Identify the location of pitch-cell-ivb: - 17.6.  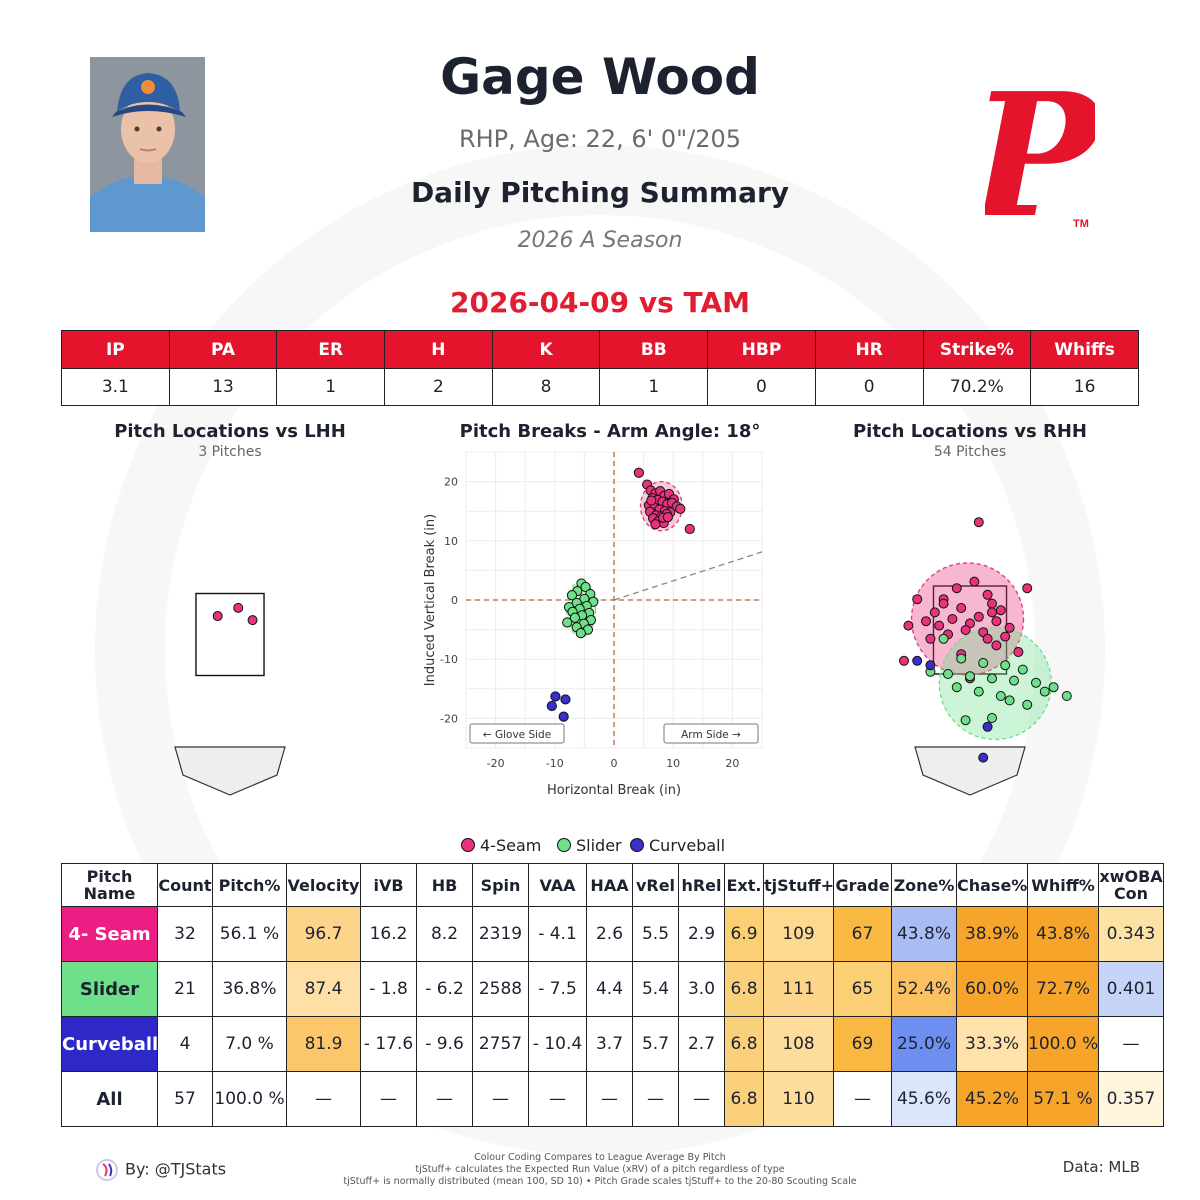
(388, 1044).